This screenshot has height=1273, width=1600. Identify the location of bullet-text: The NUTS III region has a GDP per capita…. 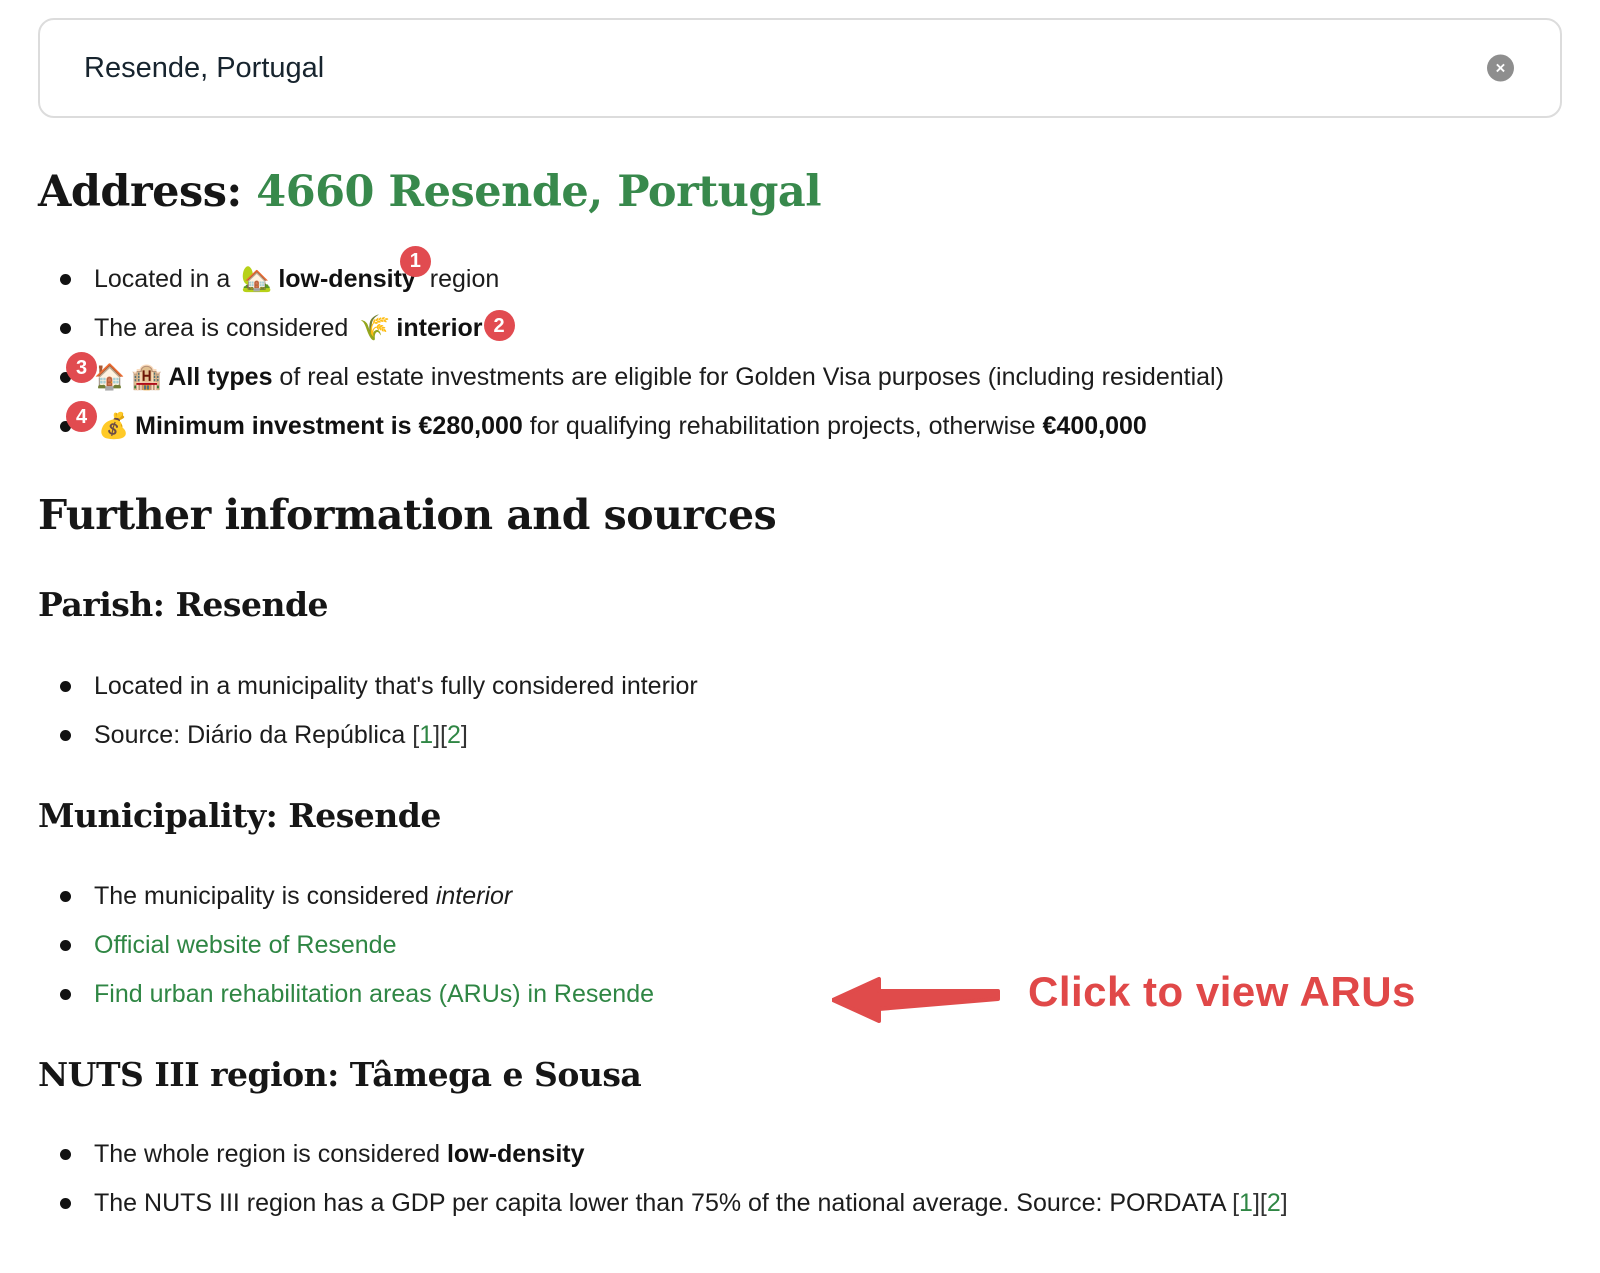
(663, 1203).